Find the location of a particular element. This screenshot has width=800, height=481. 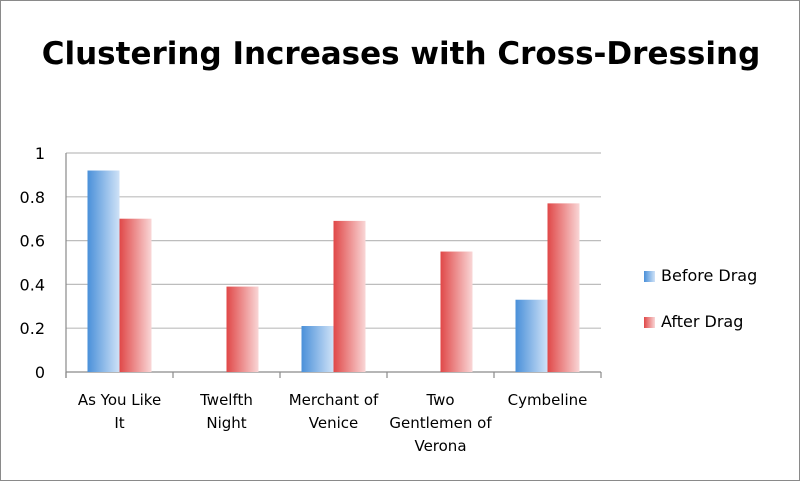

y-tick-label: 0.2 is located at coordinates (32, 328).